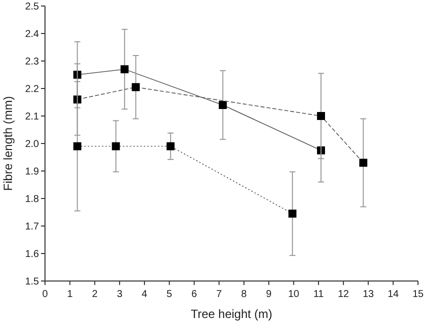 This screenshot has height=324, width=425. Describe the element at coordinates (32, 227) in the screenshot. I see `y-tick-label: 1.7` at that location.